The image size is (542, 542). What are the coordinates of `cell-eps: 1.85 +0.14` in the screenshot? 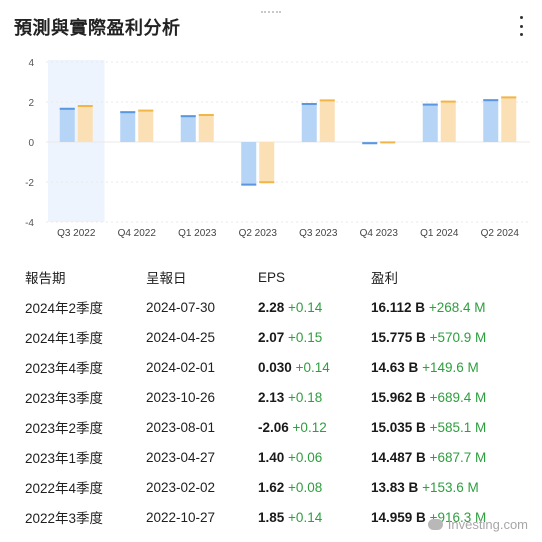 It's located at (314, 517).